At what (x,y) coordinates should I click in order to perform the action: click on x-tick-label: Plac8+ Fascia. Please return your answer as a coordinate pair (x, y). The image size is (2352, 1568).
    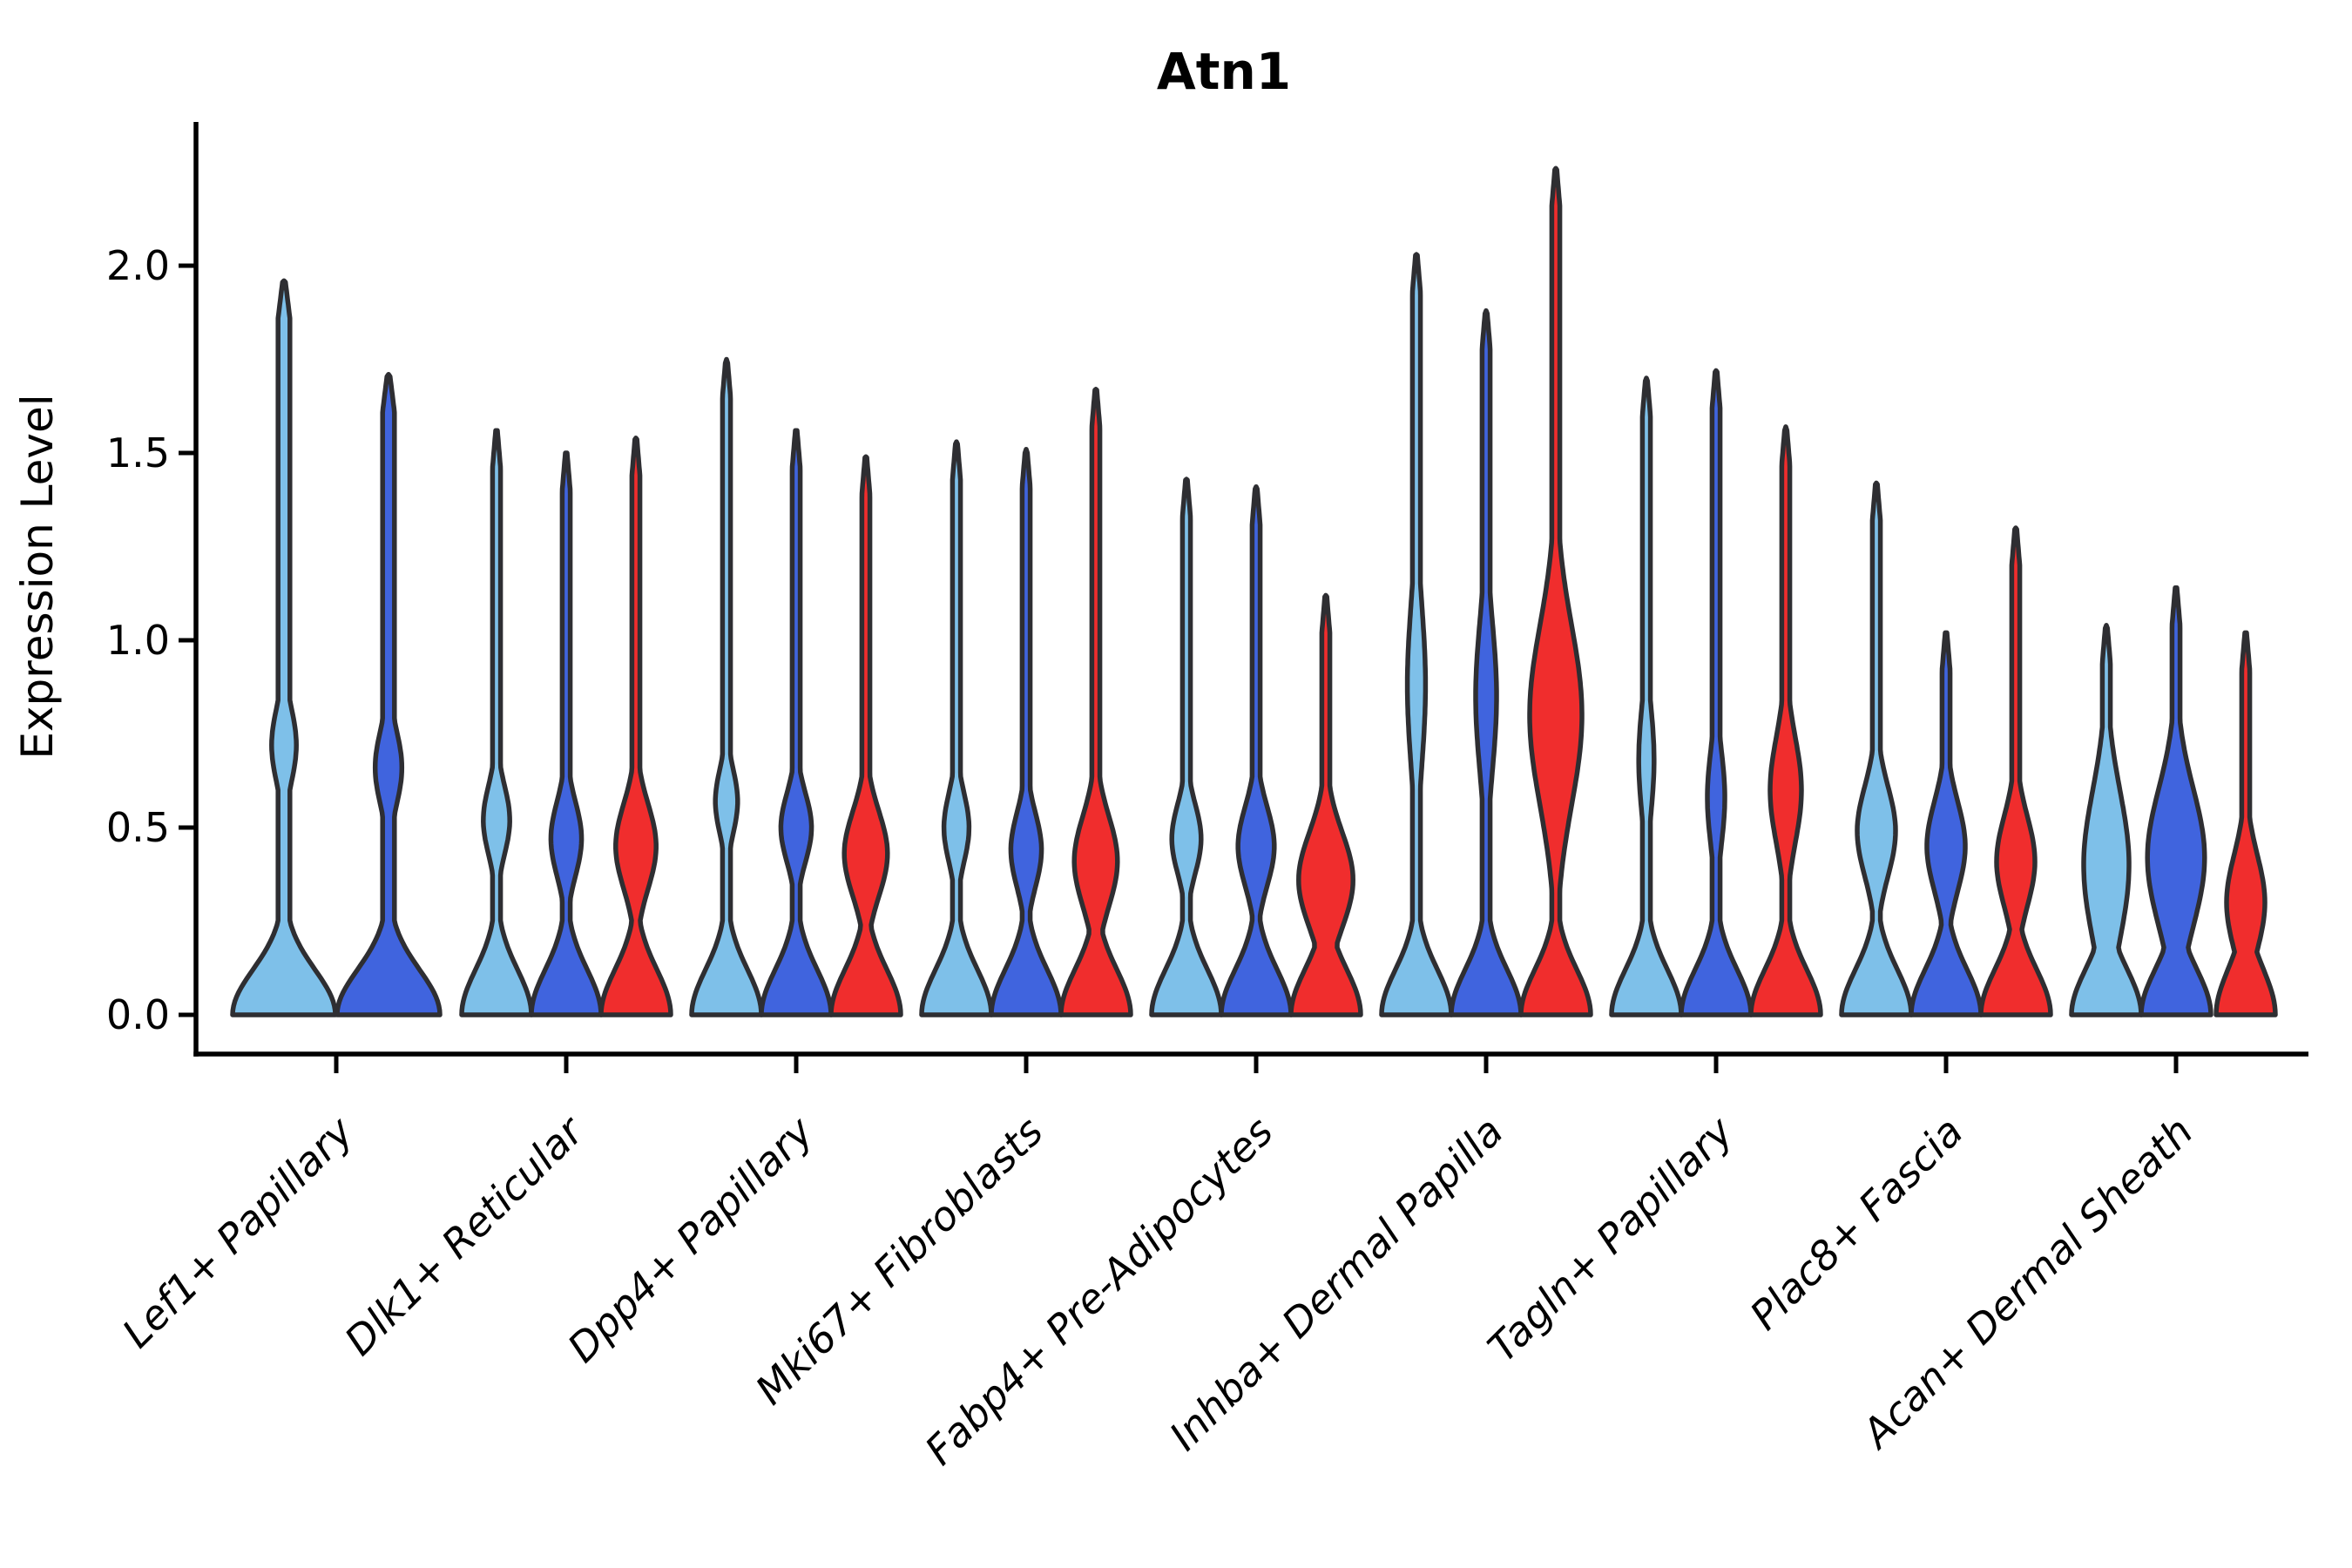
    Looking at the image, I should click on (1856, 1223).